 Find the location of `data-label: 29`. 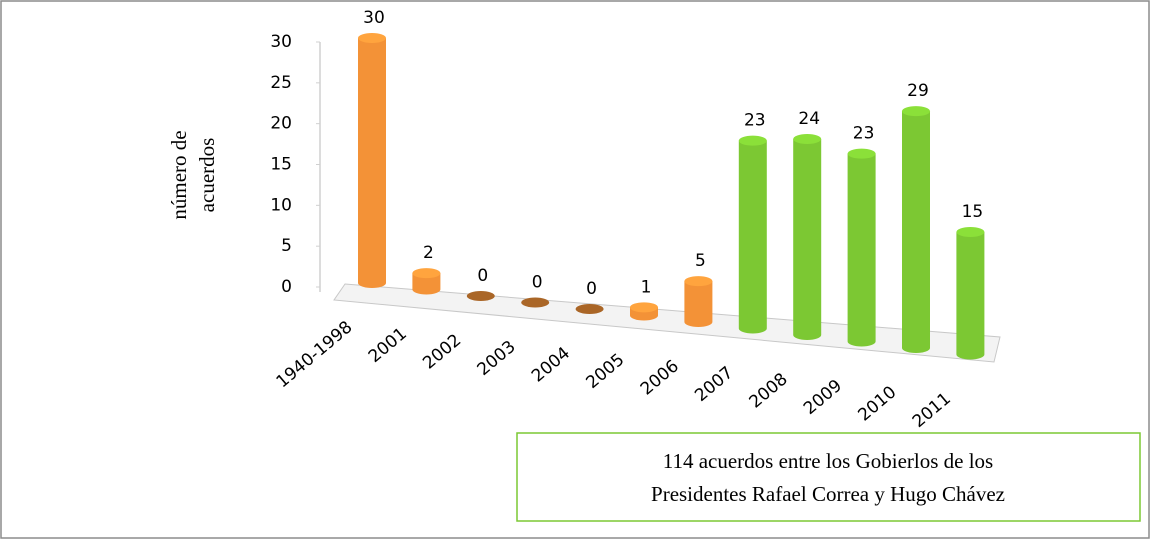

data-label: 29 is located at coordinates (918, 91).